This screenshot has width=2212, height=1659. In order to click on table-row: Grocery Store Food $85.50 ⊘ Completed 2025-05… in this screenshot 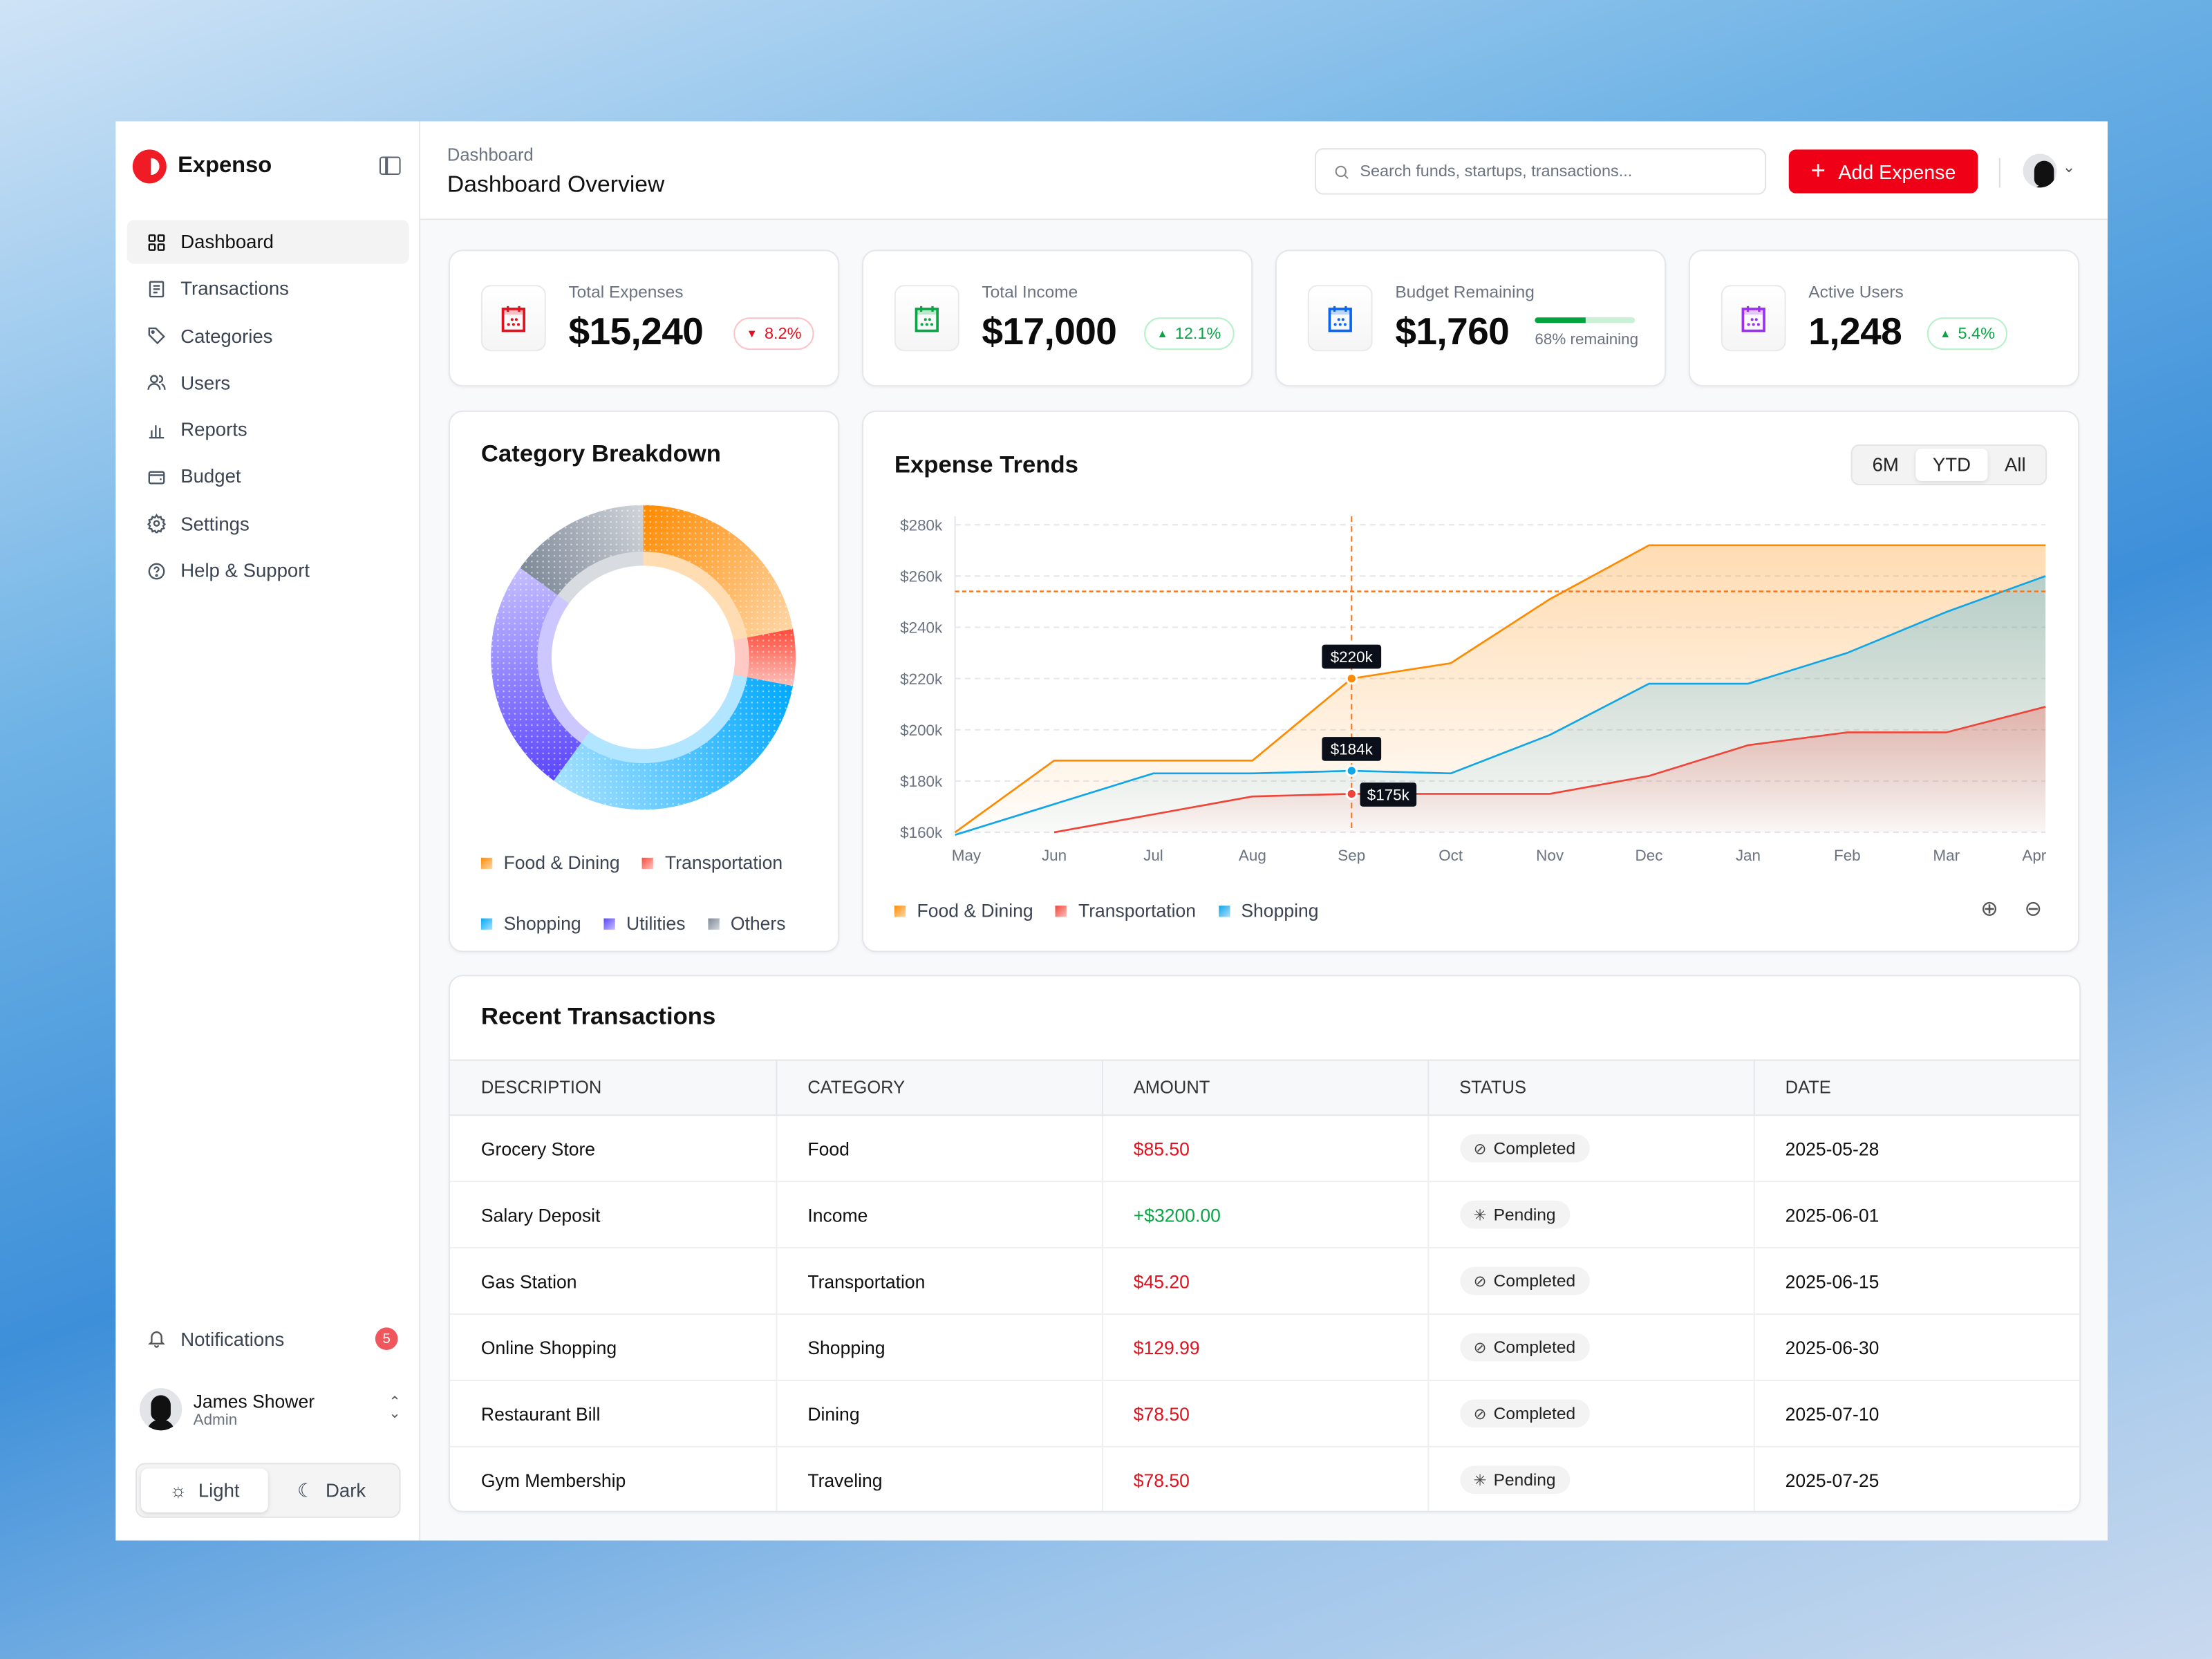, I will do `click(1265, 1149)`.